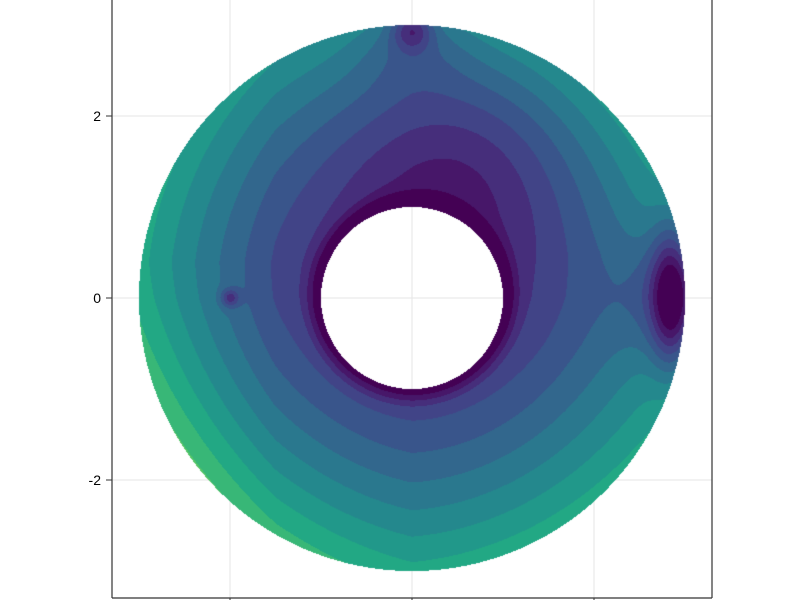 The image size is (800, 600). I want to click on y-tick-label-neg2: -2, so click(95, 480).